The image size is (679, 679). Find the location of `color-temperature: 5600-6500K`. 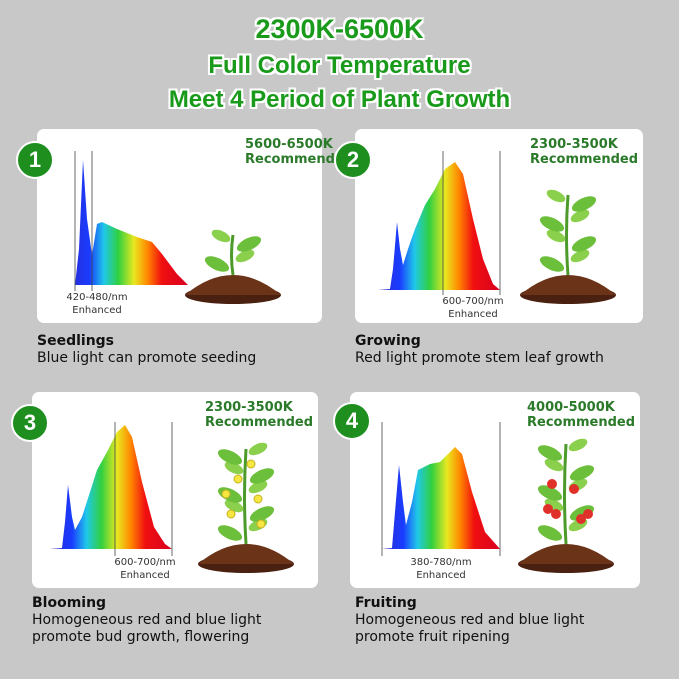

color-temperature: 5600-6500K is located at coordinates (289, 144).